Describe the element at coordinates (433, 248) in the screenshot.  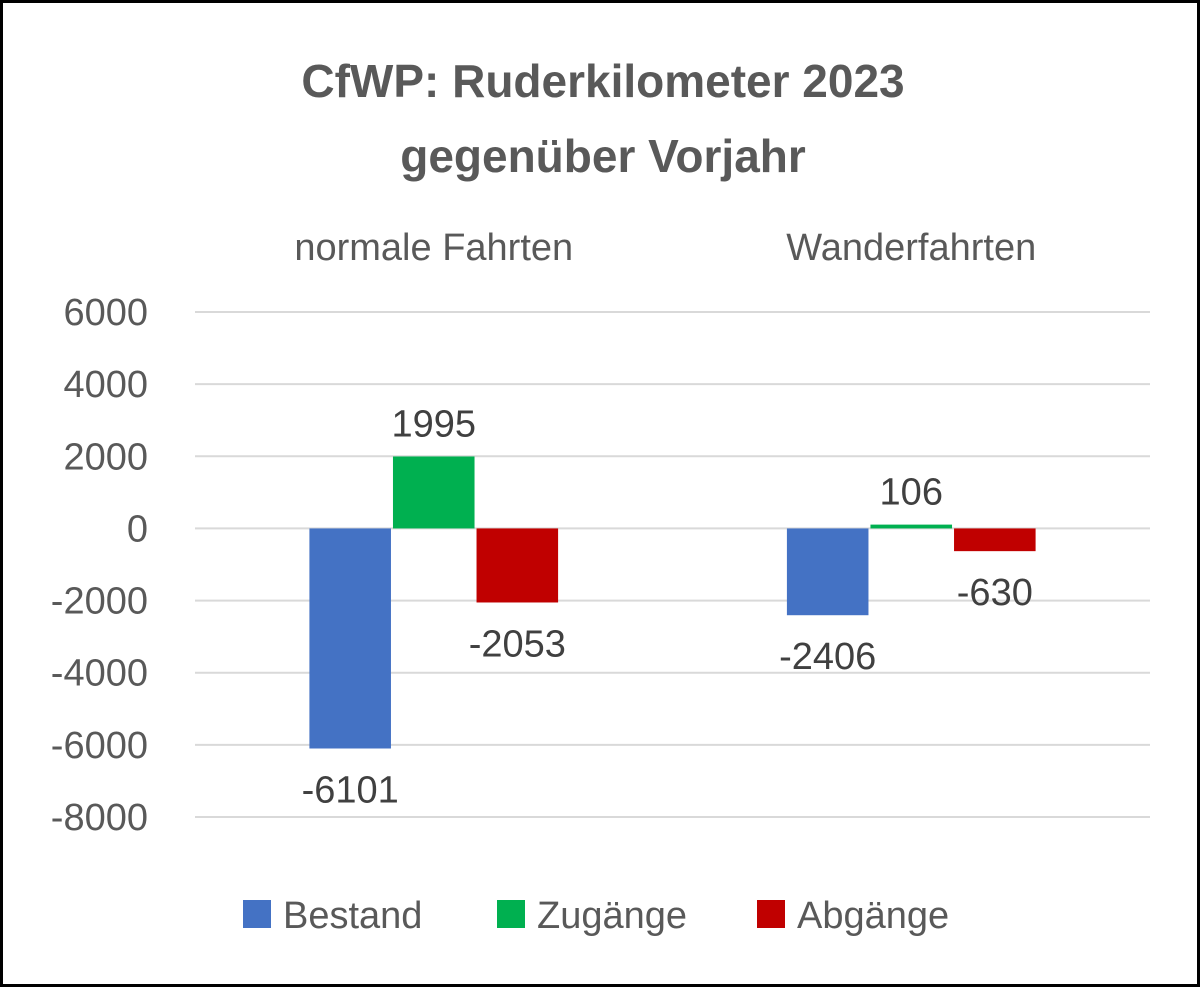
I see `category-label: normale Fahrten` at that location.